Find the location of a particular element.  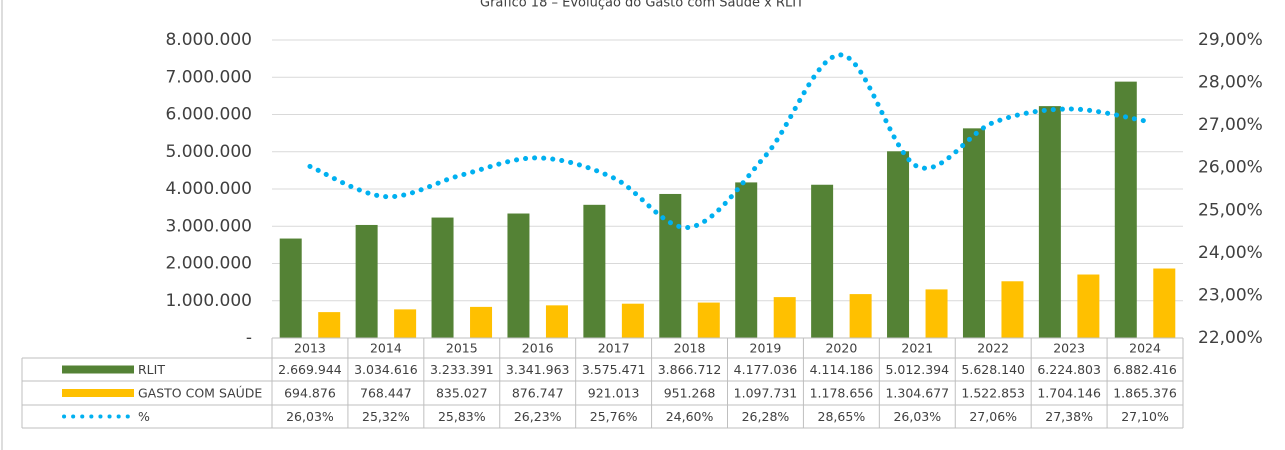

data-label: 951.268 is located at coordinates (690, 393).